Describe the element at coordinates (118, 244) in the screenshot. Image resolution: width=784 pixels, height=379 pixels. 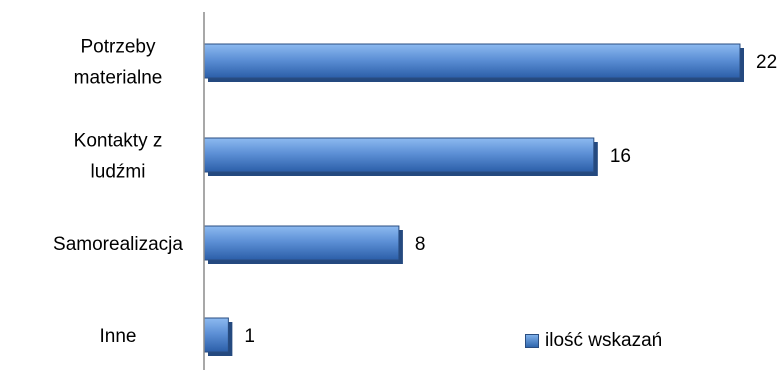
I see `category-tick-label: Samorealizacja` at that location.